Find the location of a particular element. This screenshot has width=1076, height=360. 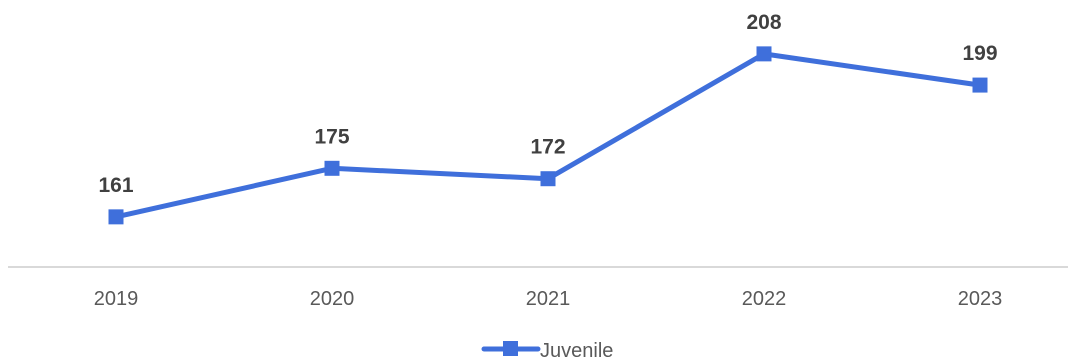

data-label: 175 is located at coordinates (331, 136).